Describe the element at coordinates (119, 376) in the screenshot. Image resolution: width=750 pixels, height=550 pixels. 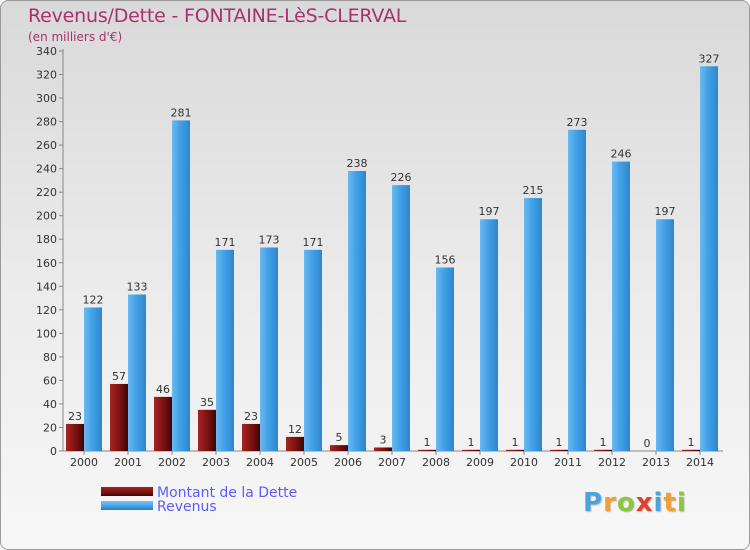
I see `data-label-dette: 57` at that location.